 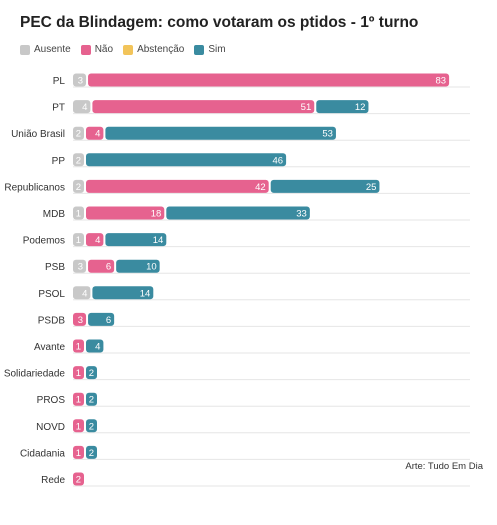 What do you see at coordinates (78, 373) in the screenshot?
I see `data-label-solidariedade-nao: 1` at bounding box center [78, 373].